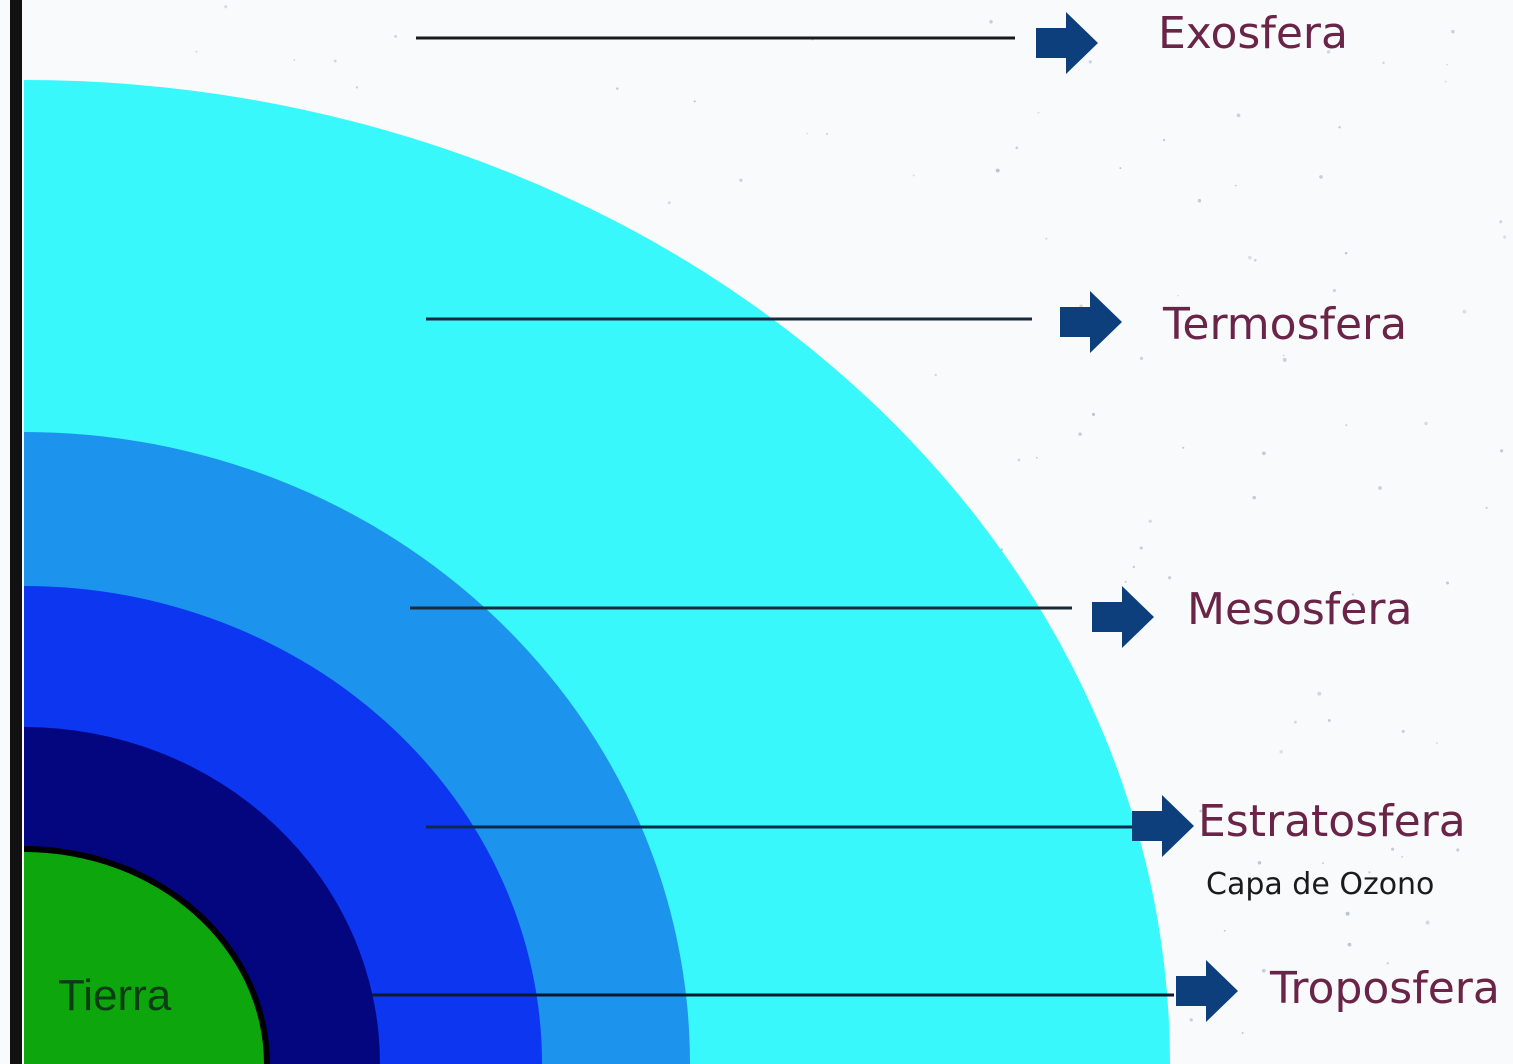 The image size is (1513, 1064). What do you see at coordinates (1332, 821) in the screenshot?
I see `estratosfera-label: Estratosfera` at bounding box center [1332, 821].